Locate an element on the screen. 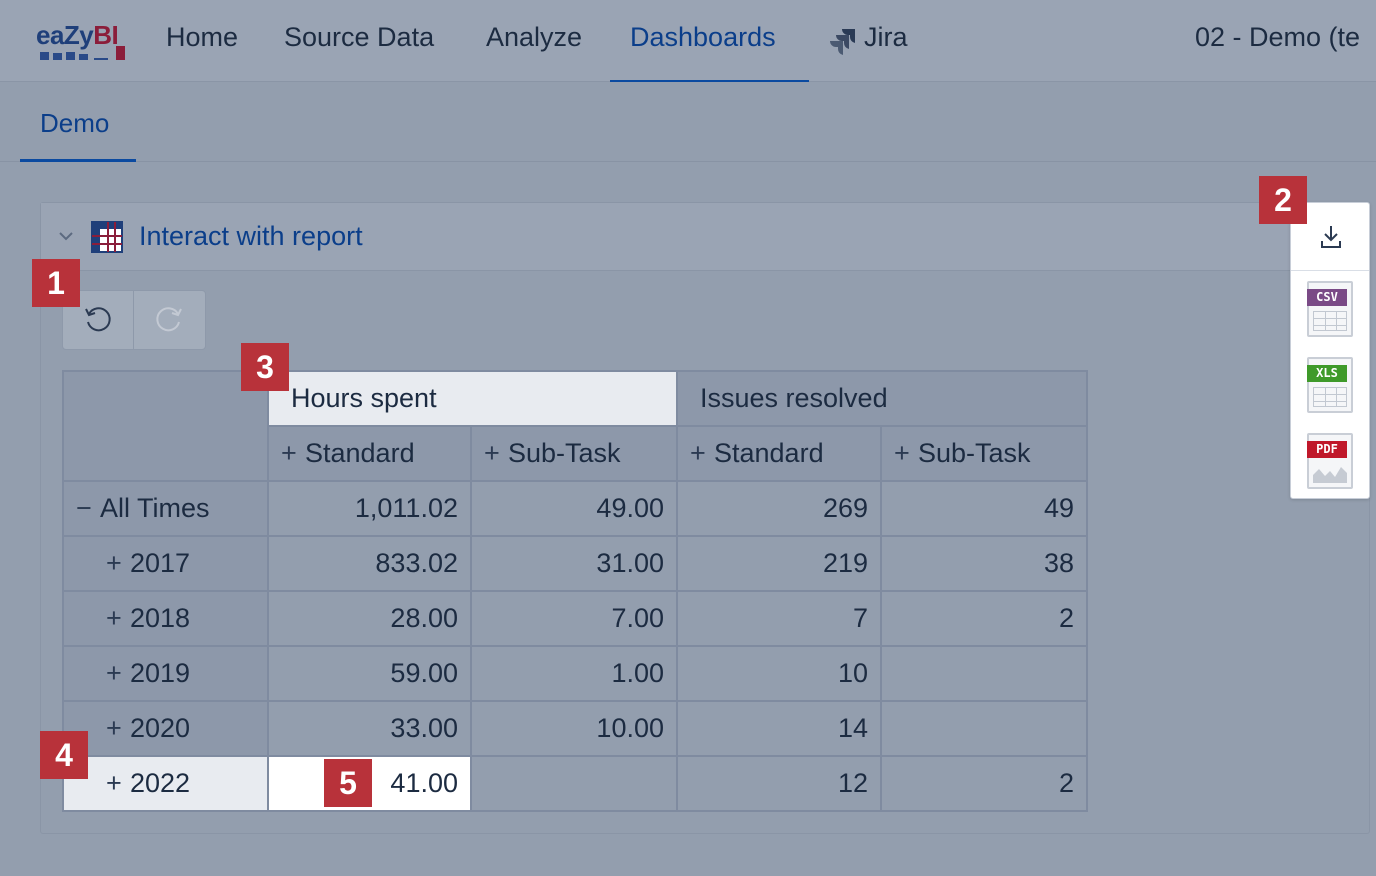  callout-badge-4: 4 is located at coordinates (64, 755).